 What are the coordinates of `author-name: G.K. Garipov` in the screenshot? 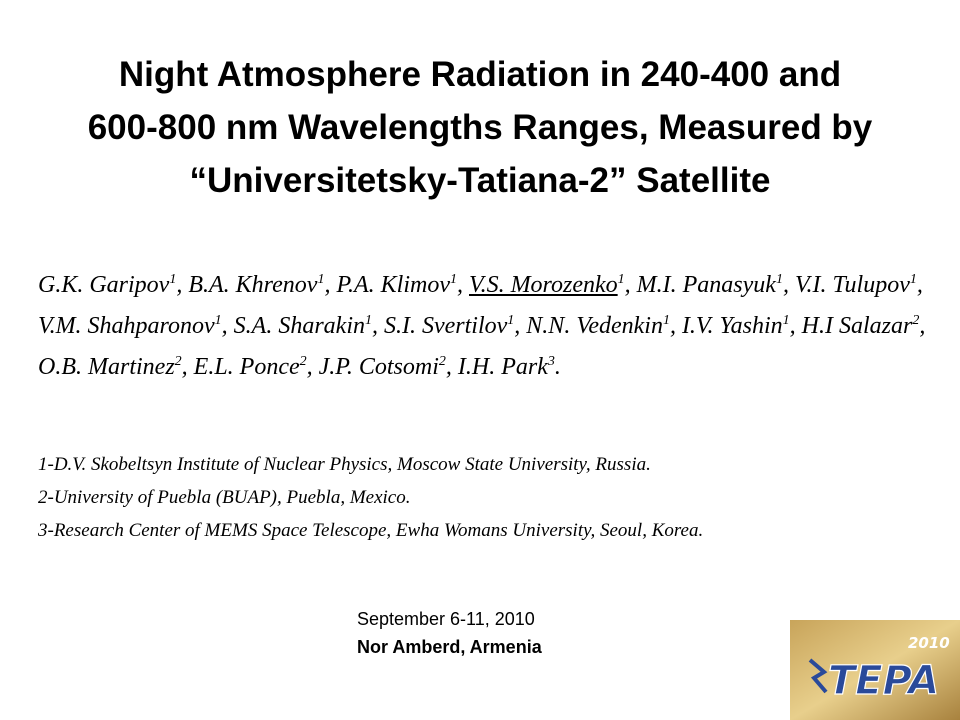 It's located at (104, 285).